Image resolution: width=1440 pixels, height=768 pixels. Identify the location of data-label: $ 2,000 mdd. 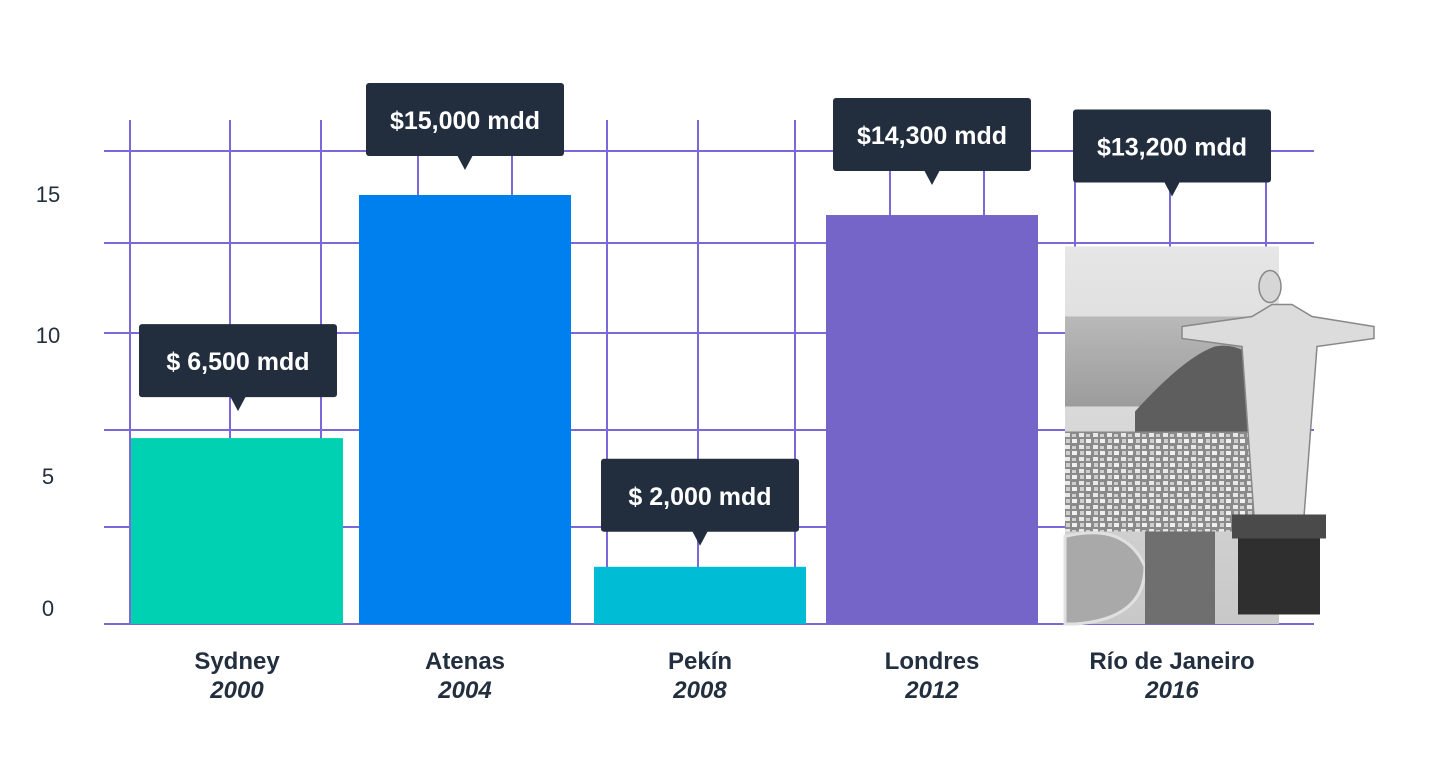
(699, 497).